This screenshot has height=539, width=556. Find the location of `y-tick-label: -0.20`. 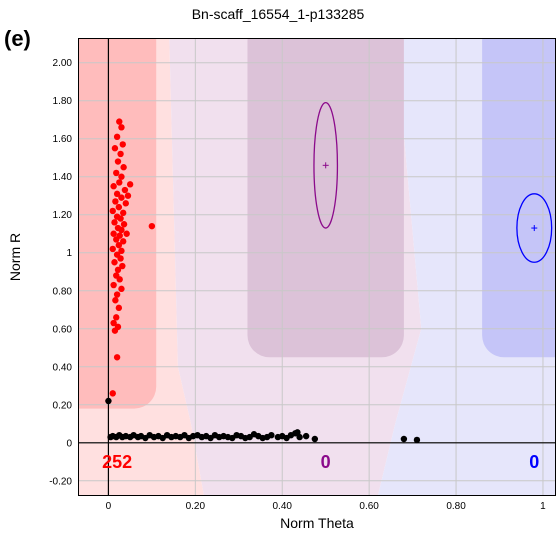

y-tick-label: -0.20 is located at coordinates (60, 481).